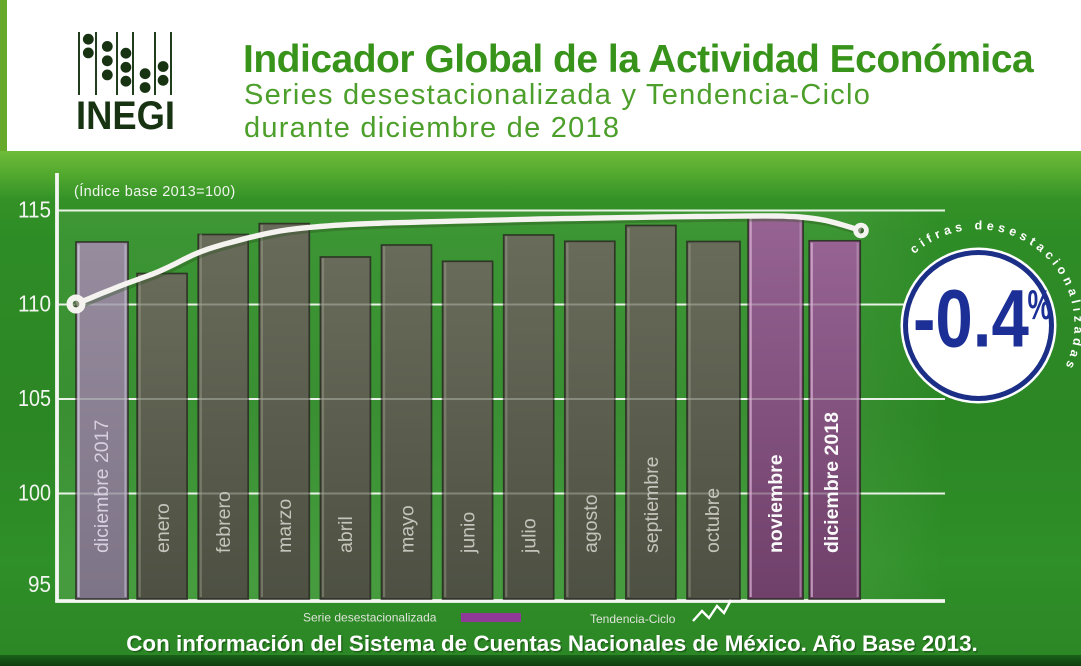 This screenshot has width=1081, height=666. What do you see at coordinates (370, 618) in the screenshot?
I see `svg-text: Serie desestacionalizada` at bounding box center [370, 618].